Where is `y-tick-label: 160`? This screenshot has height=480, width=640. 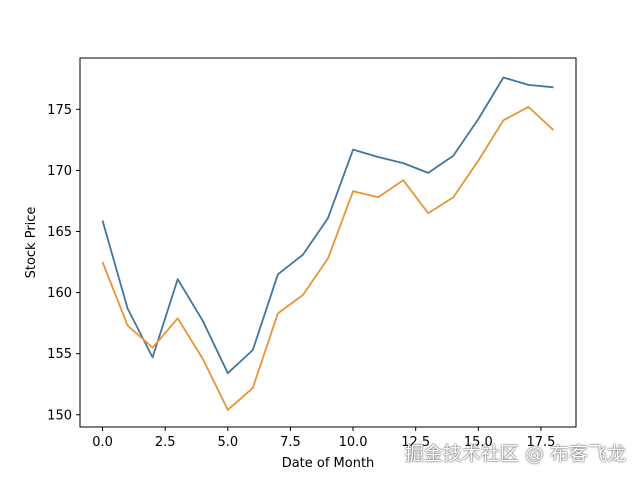
y-tick-label: 160 is located at coordinates (59, 293).